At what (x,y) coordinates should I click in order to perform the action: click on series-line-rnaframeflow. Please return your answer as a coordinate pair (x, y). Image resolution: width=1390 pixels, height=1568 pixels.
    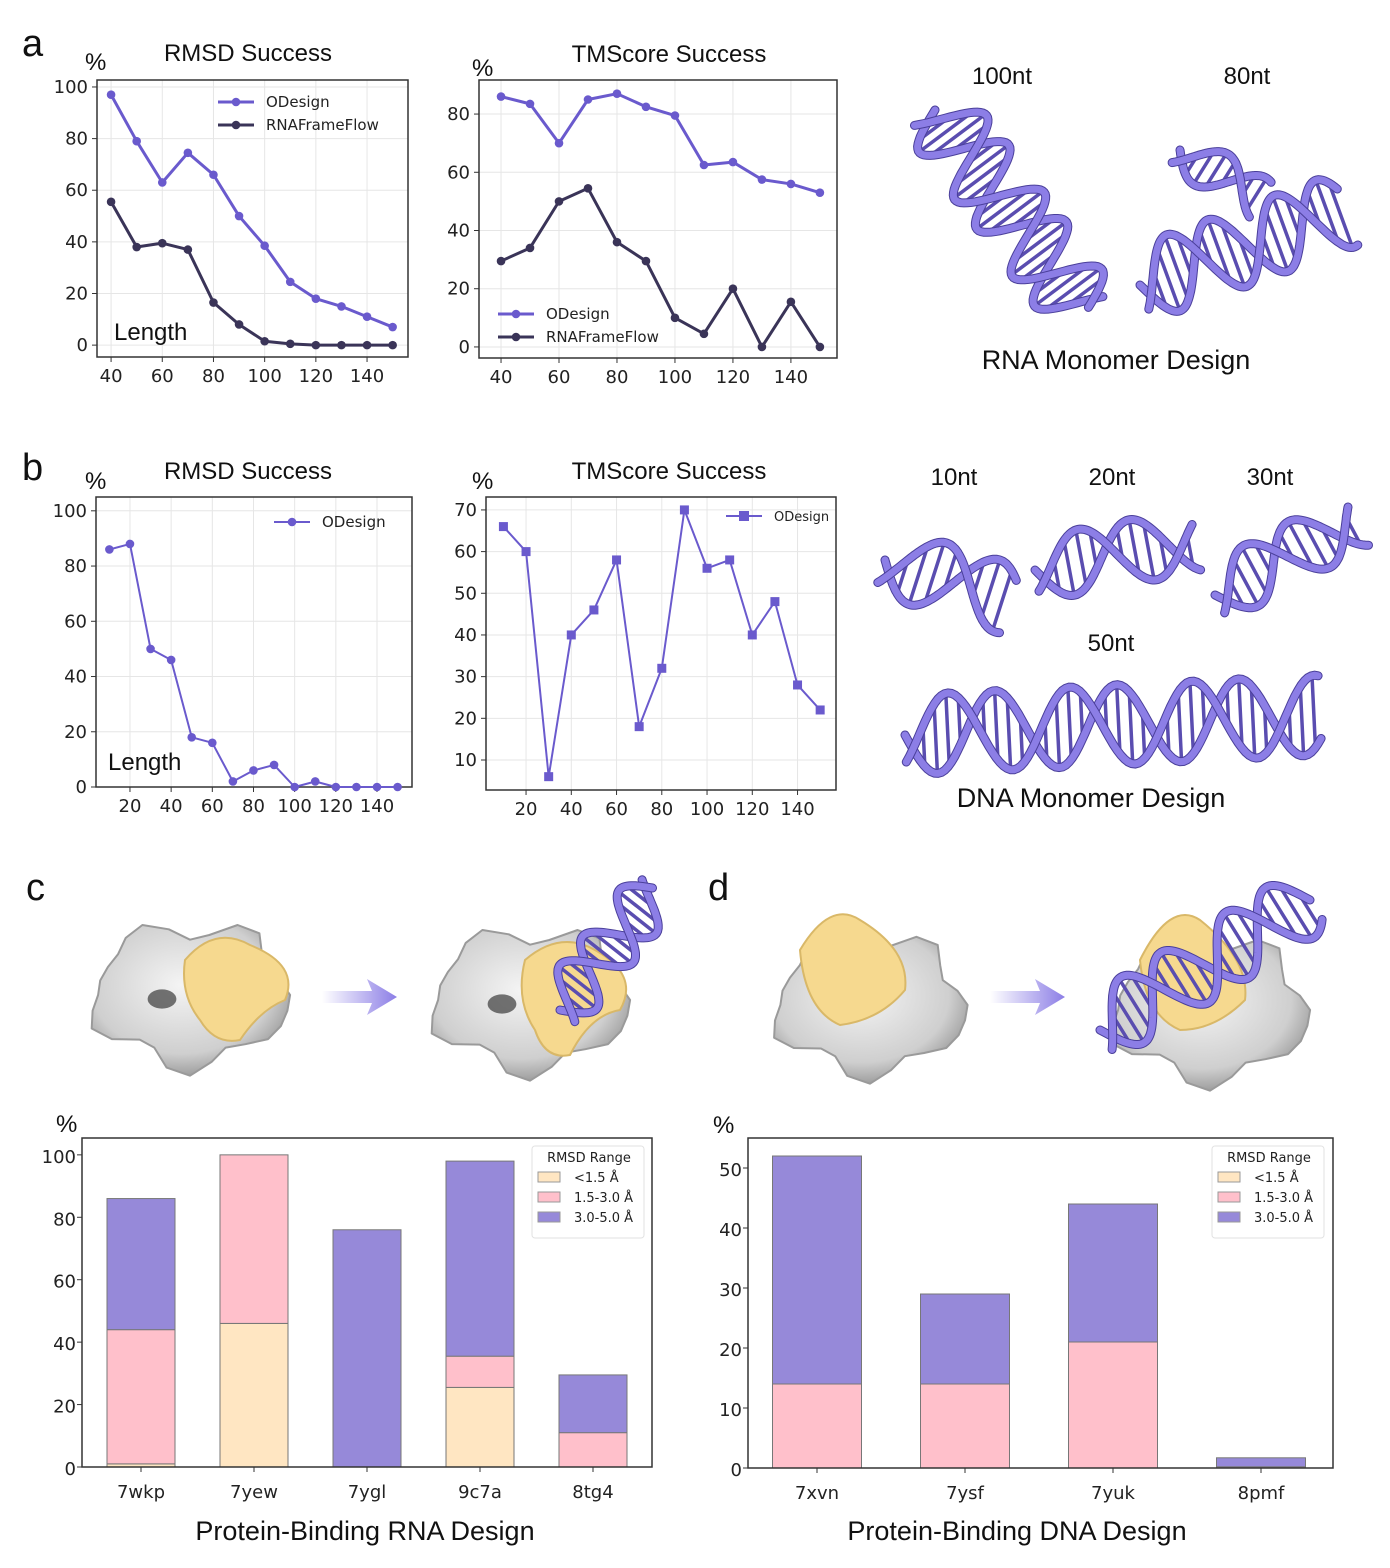
    Looking at the image, I should click on (661, 267).